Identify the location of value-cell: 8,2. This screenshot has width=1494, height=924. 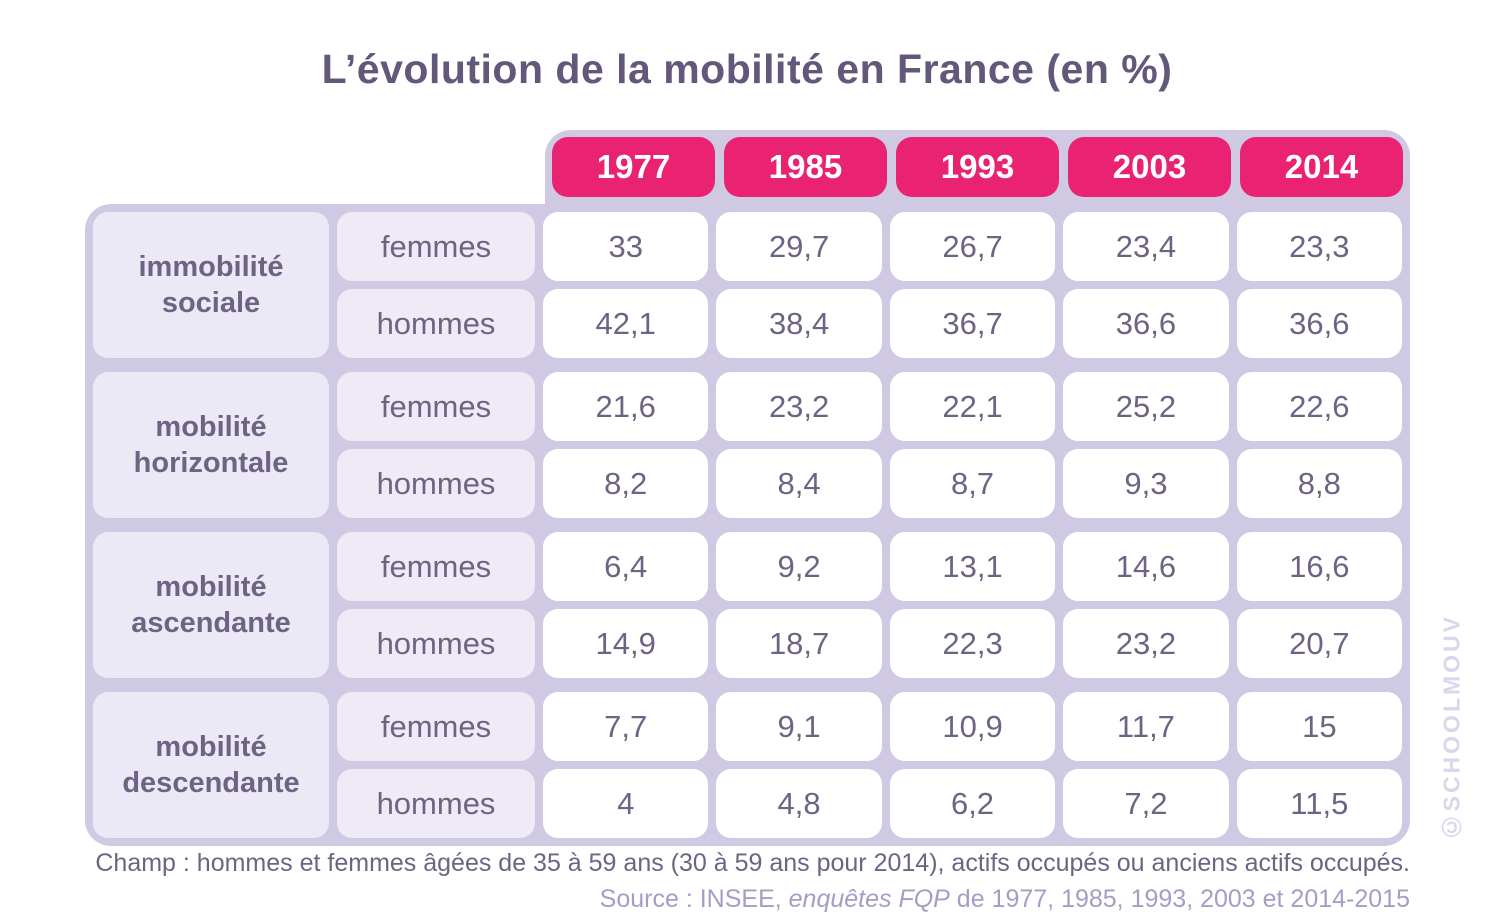
(626, 483).